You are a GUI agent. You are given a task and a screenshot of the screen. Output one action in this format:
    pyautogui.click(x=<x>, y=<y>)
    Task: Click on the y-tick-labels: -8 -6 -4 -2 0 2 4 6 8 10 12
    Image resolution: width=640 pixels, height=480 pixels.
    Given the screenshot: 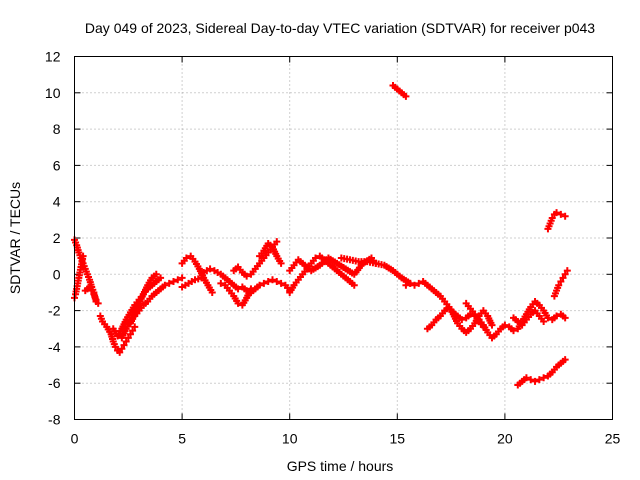 What is the action you would take?
    pyautogui.click(x=53, y=238)
    